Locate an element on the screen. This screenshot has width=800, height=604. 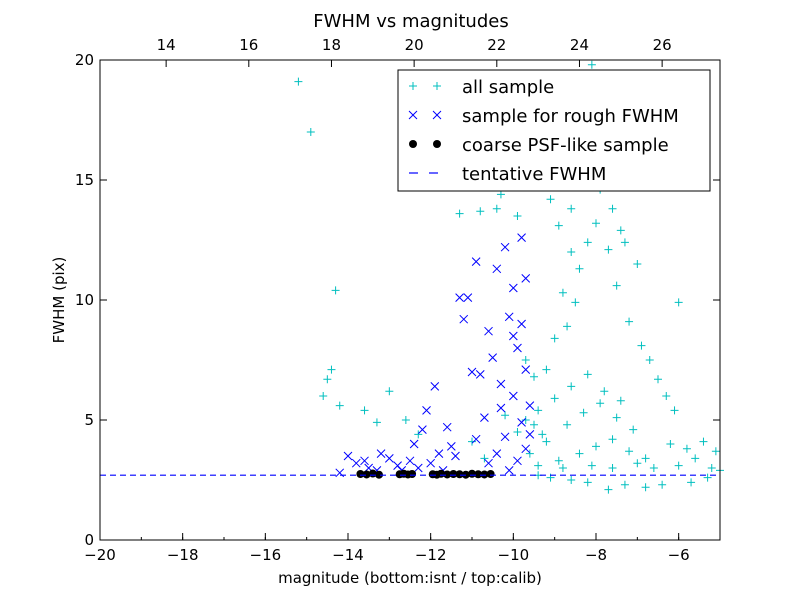
top-x-tick-label: 24 is located at coordinates (579, 45).